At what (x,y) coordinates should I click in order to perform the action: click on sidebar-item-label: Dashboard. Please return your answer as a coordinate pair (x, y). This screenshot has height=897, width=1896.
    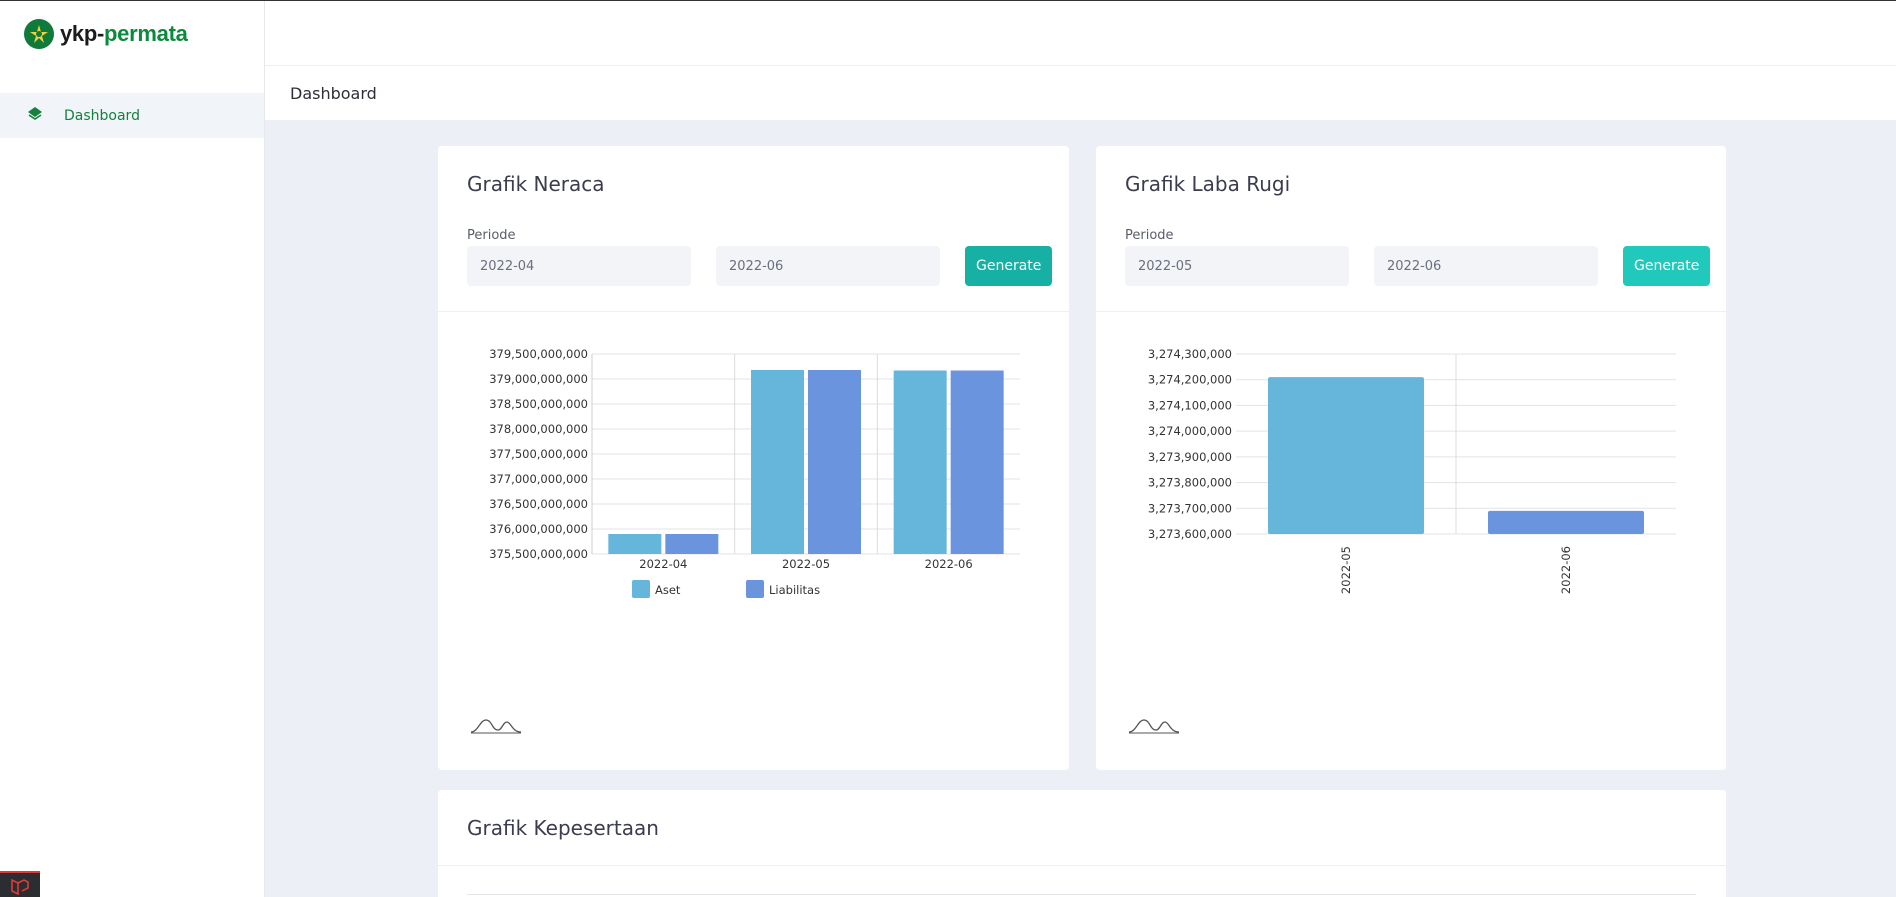
    Looking at the image, I should click on (102, 115).